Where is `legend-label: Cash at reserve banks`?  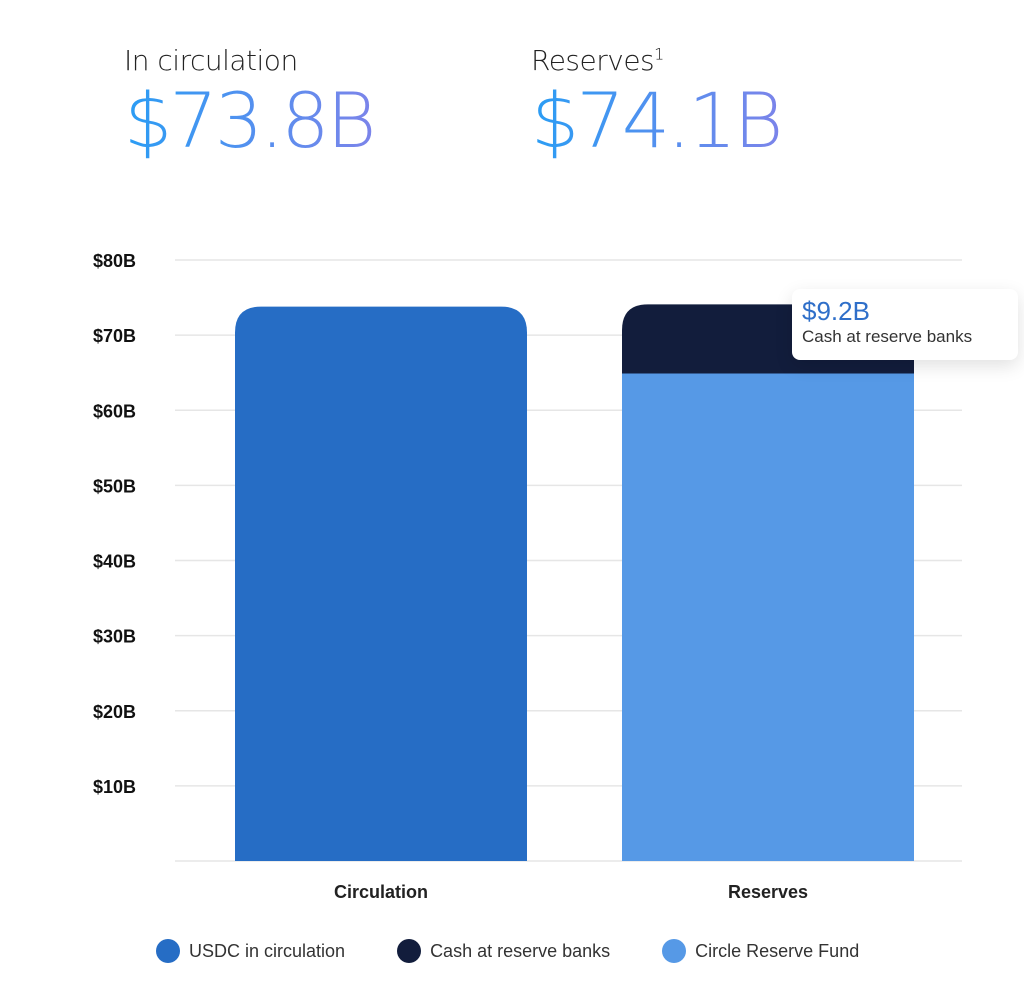 legend-label: Cash at reserve banks is located at coordinates (520, 950).